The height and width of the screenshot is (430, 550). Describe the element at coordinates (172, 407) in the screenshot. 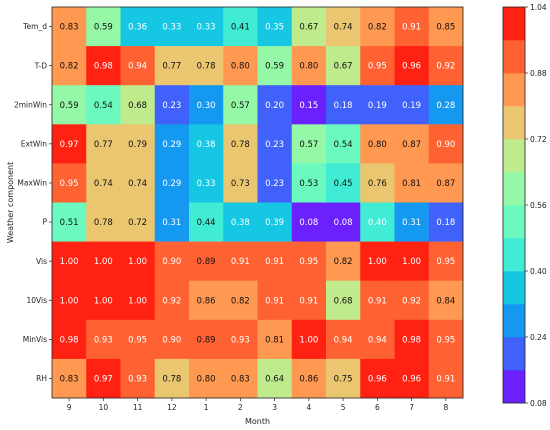

I see `x-tick-label: 12` at that location.